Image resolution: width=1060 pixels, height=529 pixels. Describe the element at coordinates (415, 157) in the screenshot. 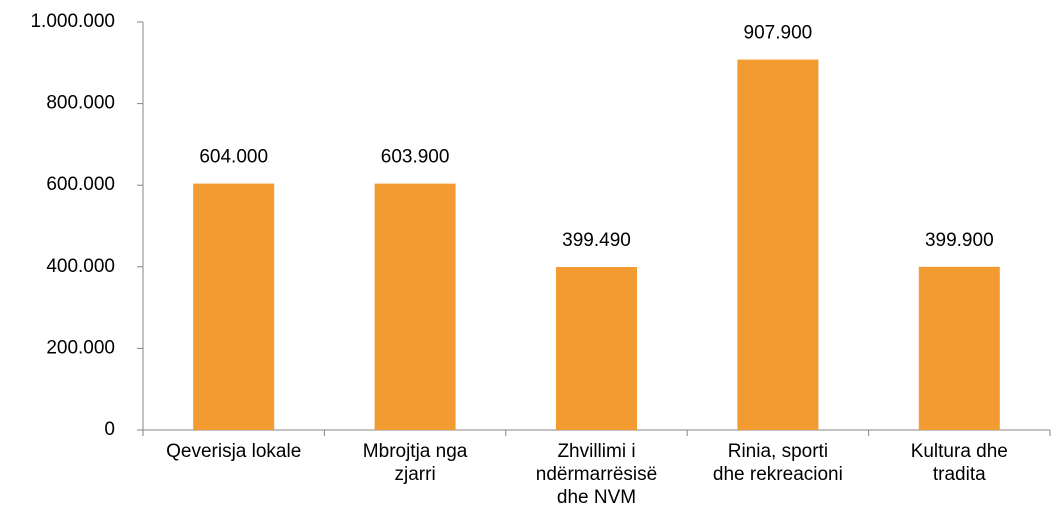

I see `value-label: 603.900` at that location.